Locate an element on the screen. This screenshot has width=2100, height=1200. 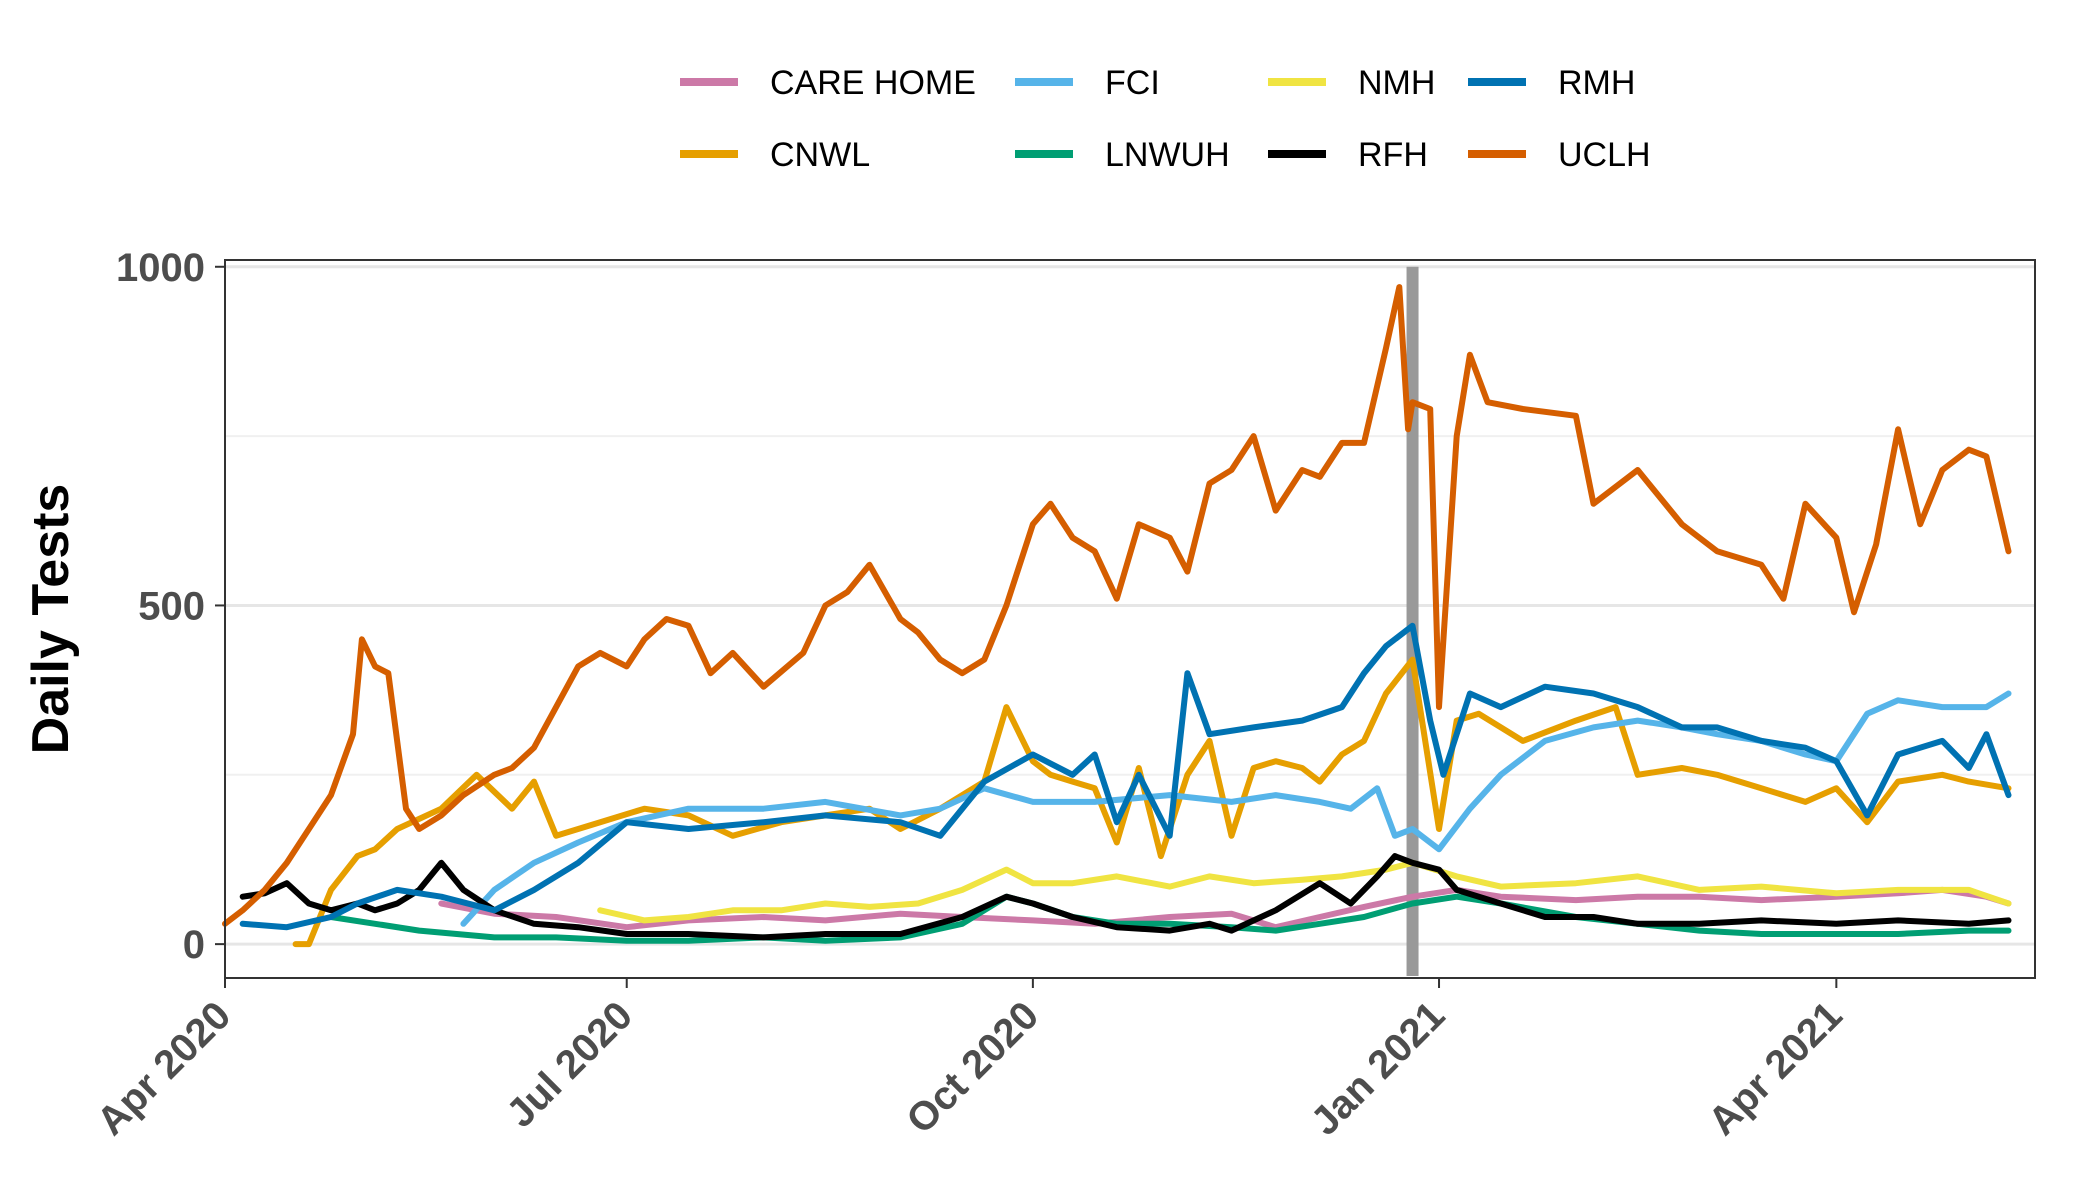
legend-item-care-home: CARE HOME is located at coordinates (828, 83).